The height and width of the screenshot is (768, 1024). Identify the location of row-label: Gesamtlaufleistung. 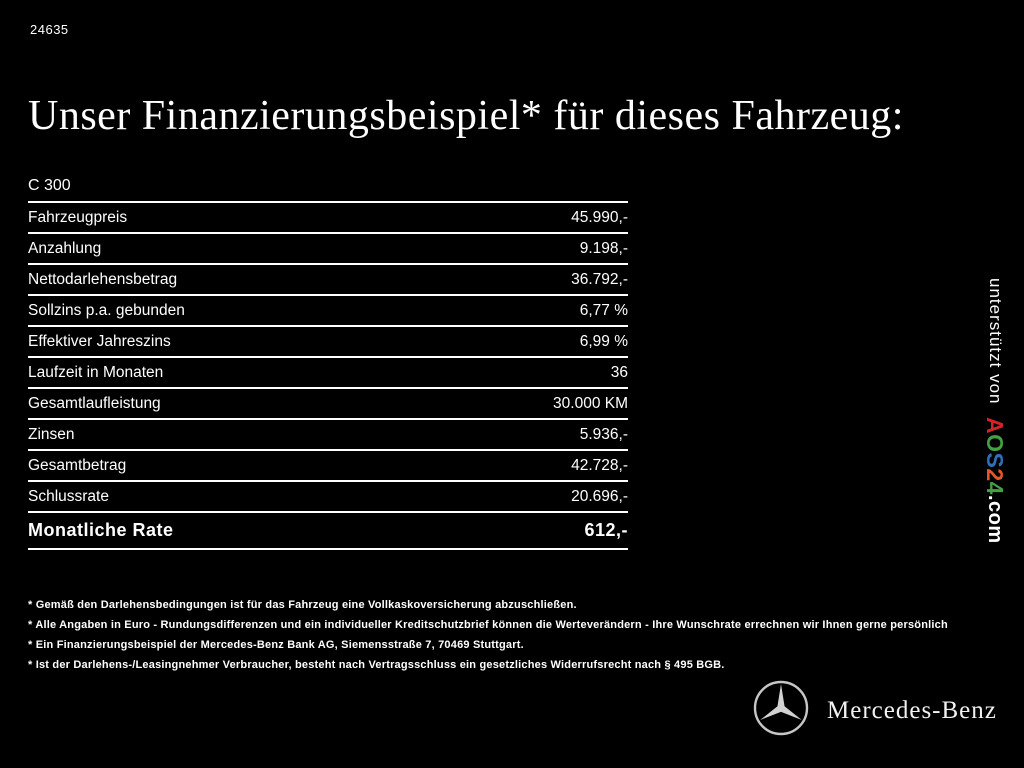
(94, 403).